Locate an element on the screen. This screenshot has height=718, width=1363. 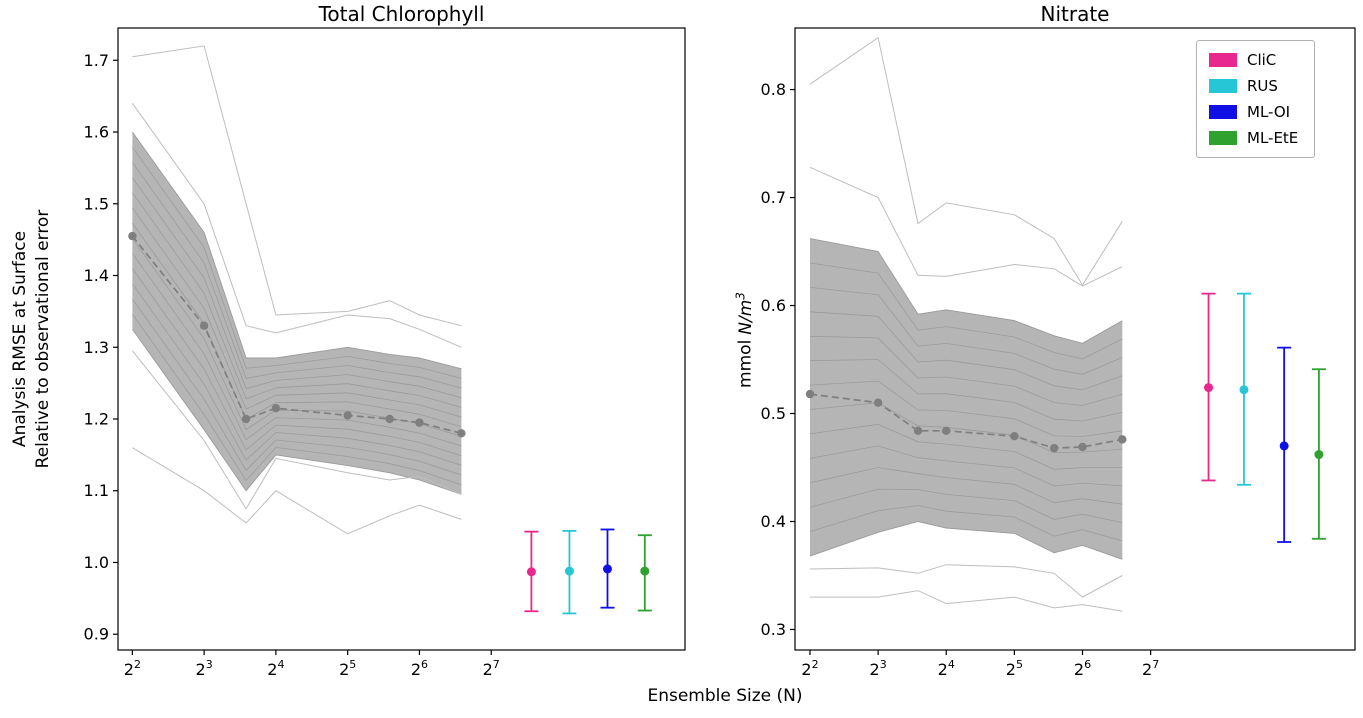
y-axis-label-line2: Relative to observational error is located at coordinates (43, 339).